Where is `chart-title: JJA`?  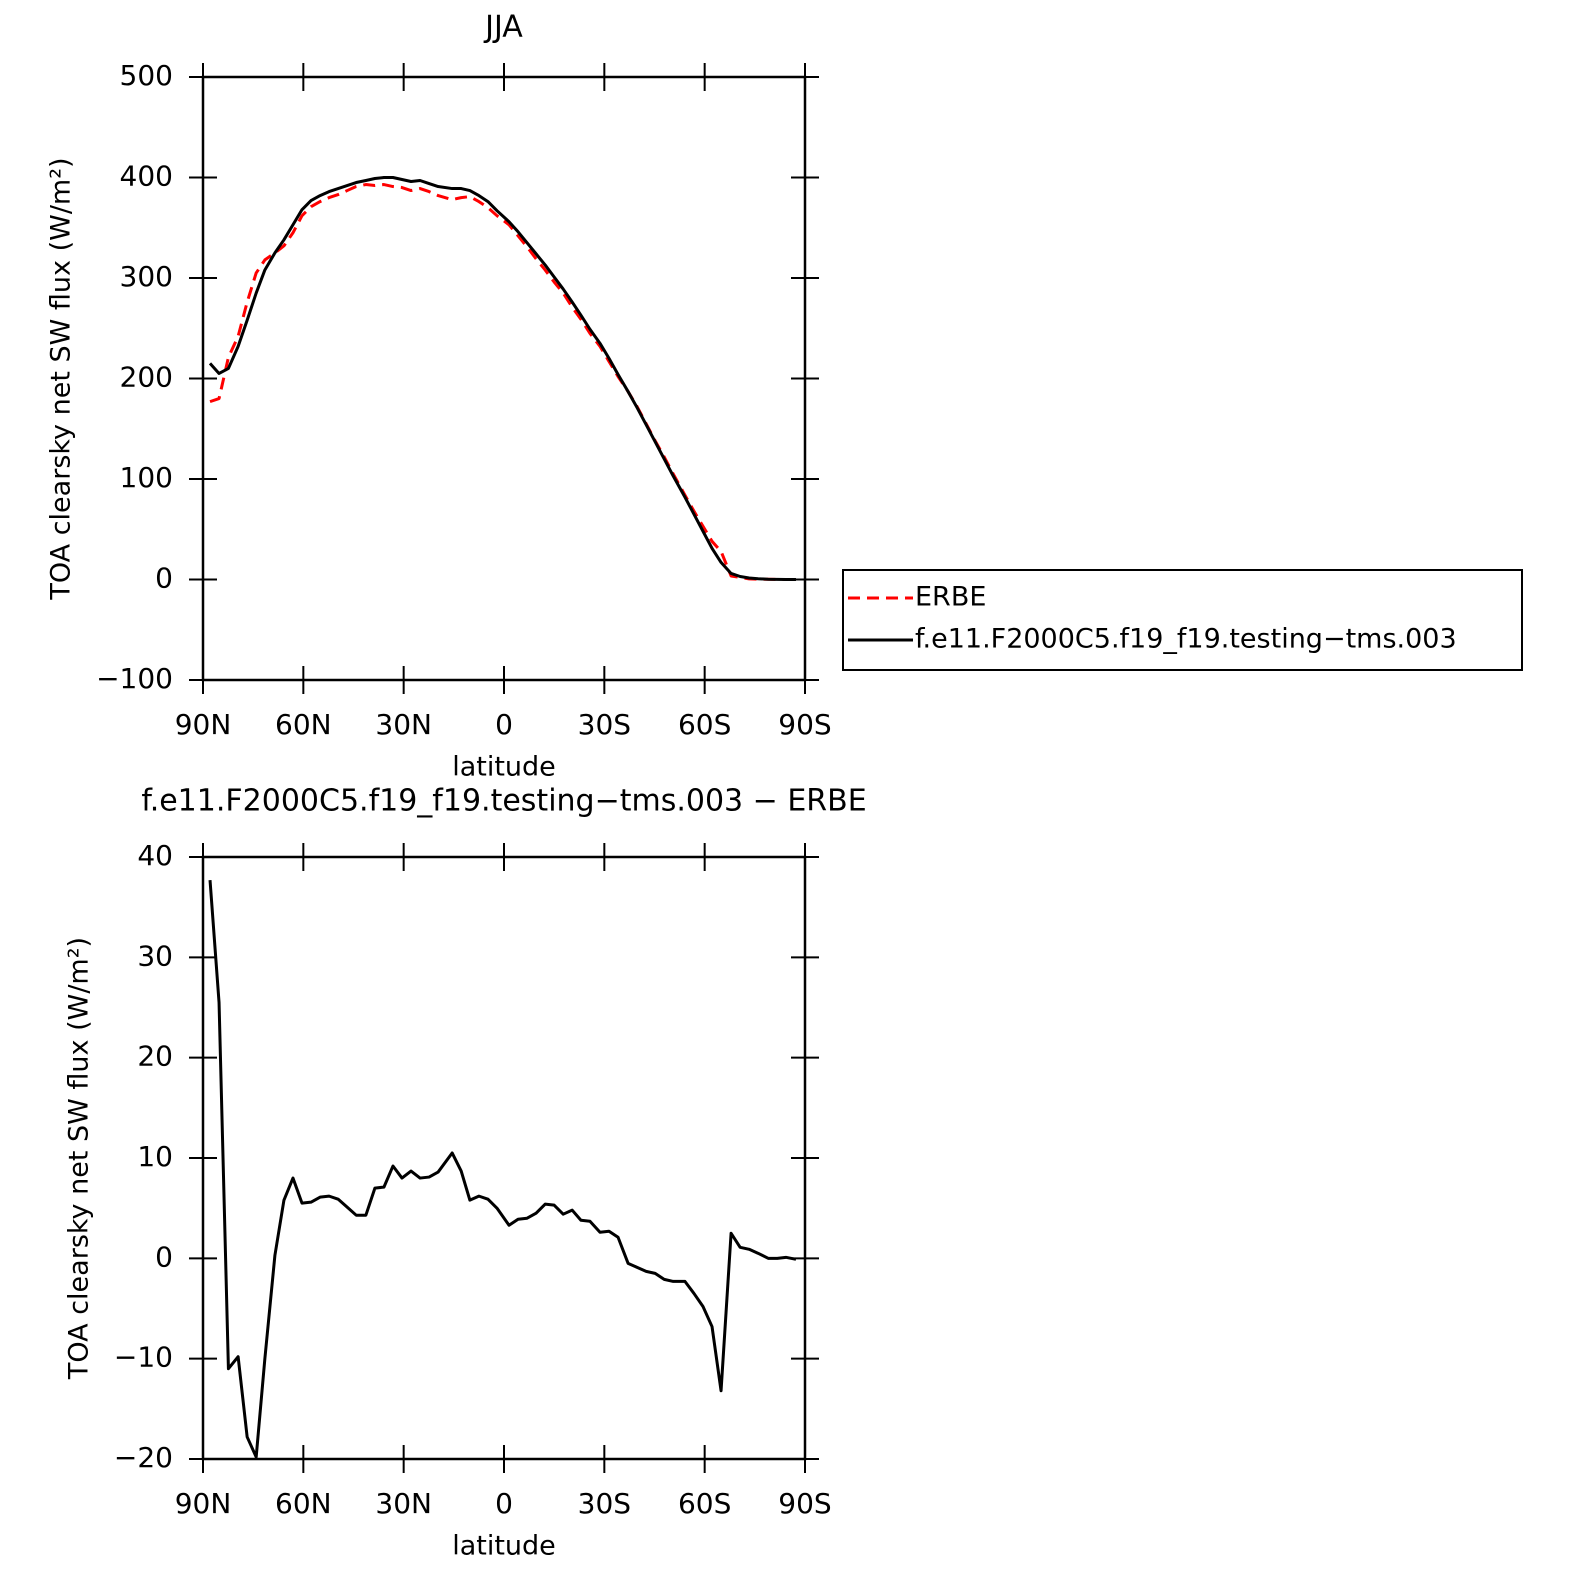
chart-title: JJA is located at coordinates (503, 27).